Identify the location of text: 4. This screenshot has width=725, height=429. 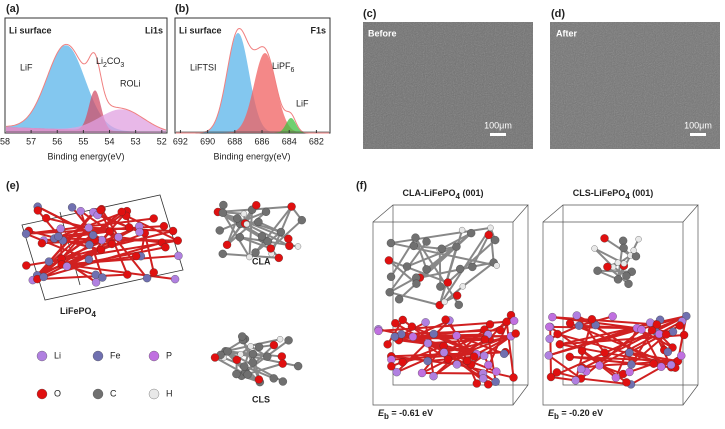
(94, 314).